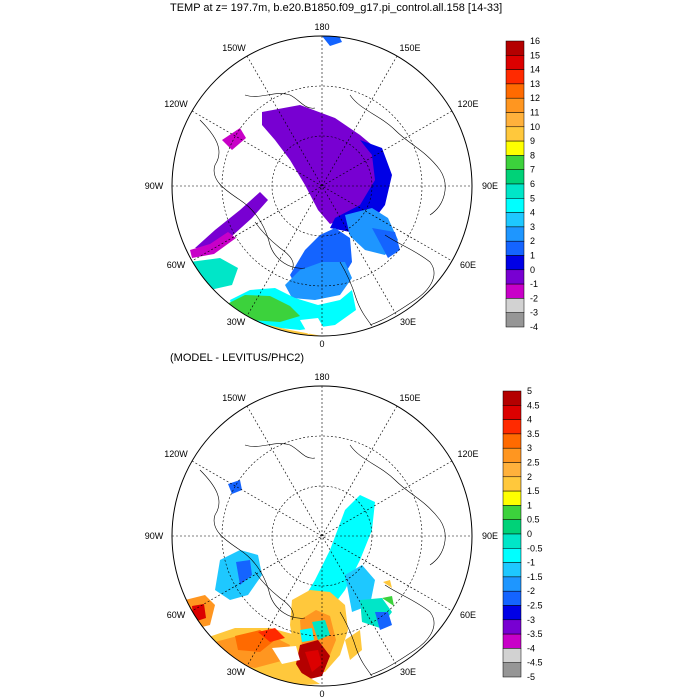 The image size is (700, 700). Describe the element at coordinates (534, 113) in the screenshot. I see `top-colorbar-tick-label: 11` at that location.